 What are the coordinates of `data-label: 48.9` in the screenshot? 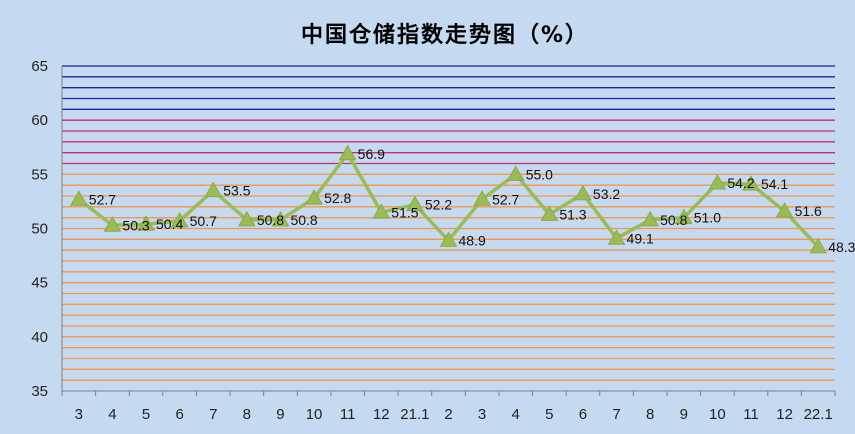 It's located at (472, 240).